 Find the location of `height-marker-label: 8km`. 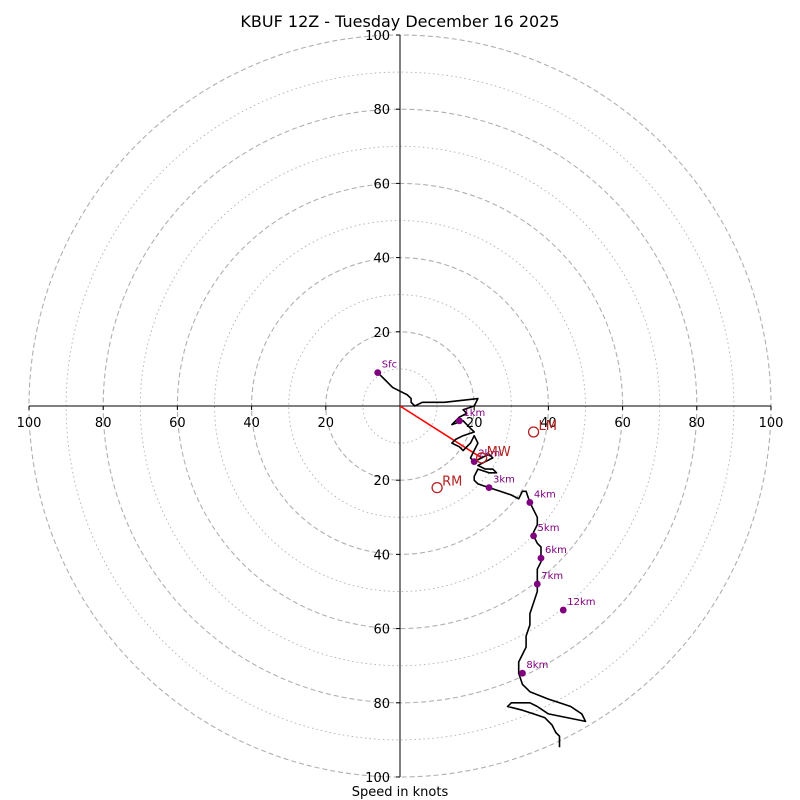

height-marker-label: 8km is located at coordinates (537, 665).